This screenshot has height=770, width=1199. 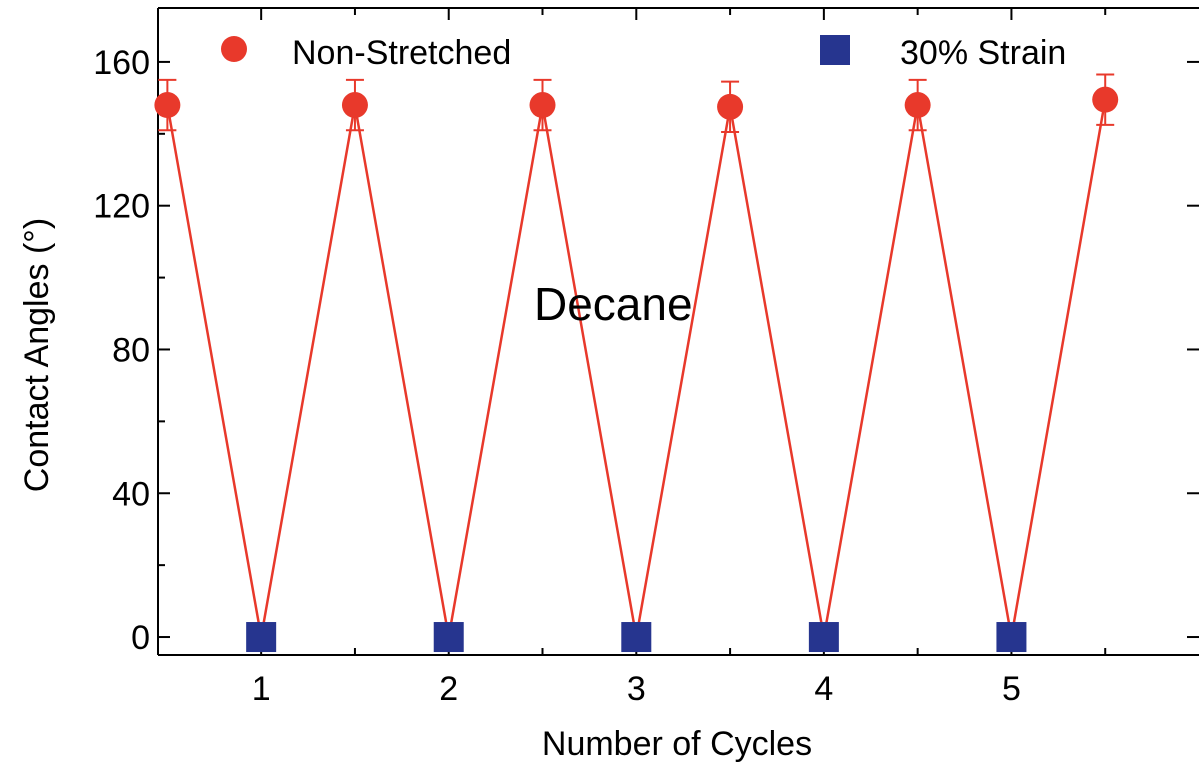 What do you see at coordinates (131, 350) in the screenshot?
I see `y-tick-label-80: 80` at bounding box center [131, 350].